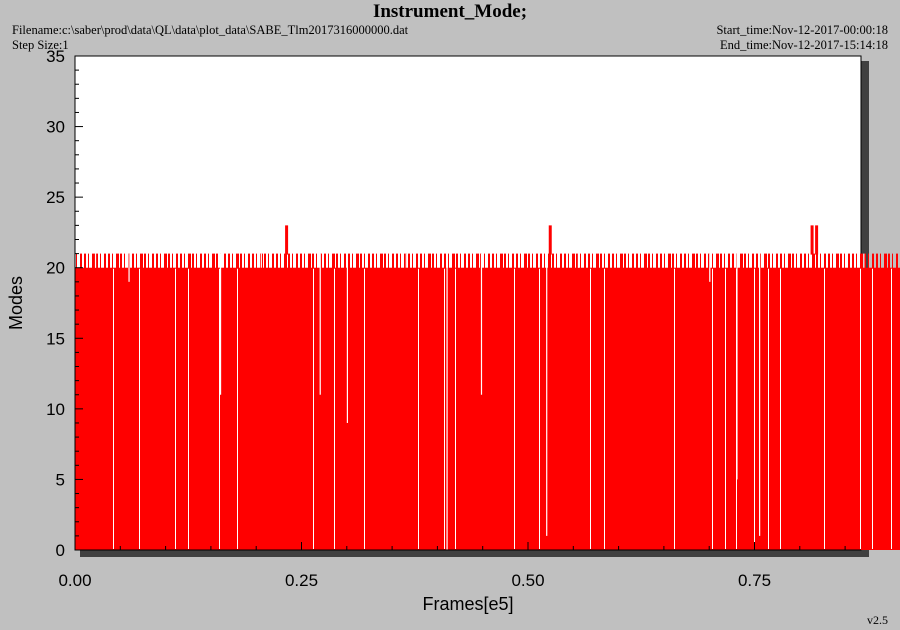 Image resolution: width=900 pixels, height=630 pixels. What do you see at coordinates (877, 620) in the screenshot?
I see `version-label: v2.5` at bounding box center [877, 620].